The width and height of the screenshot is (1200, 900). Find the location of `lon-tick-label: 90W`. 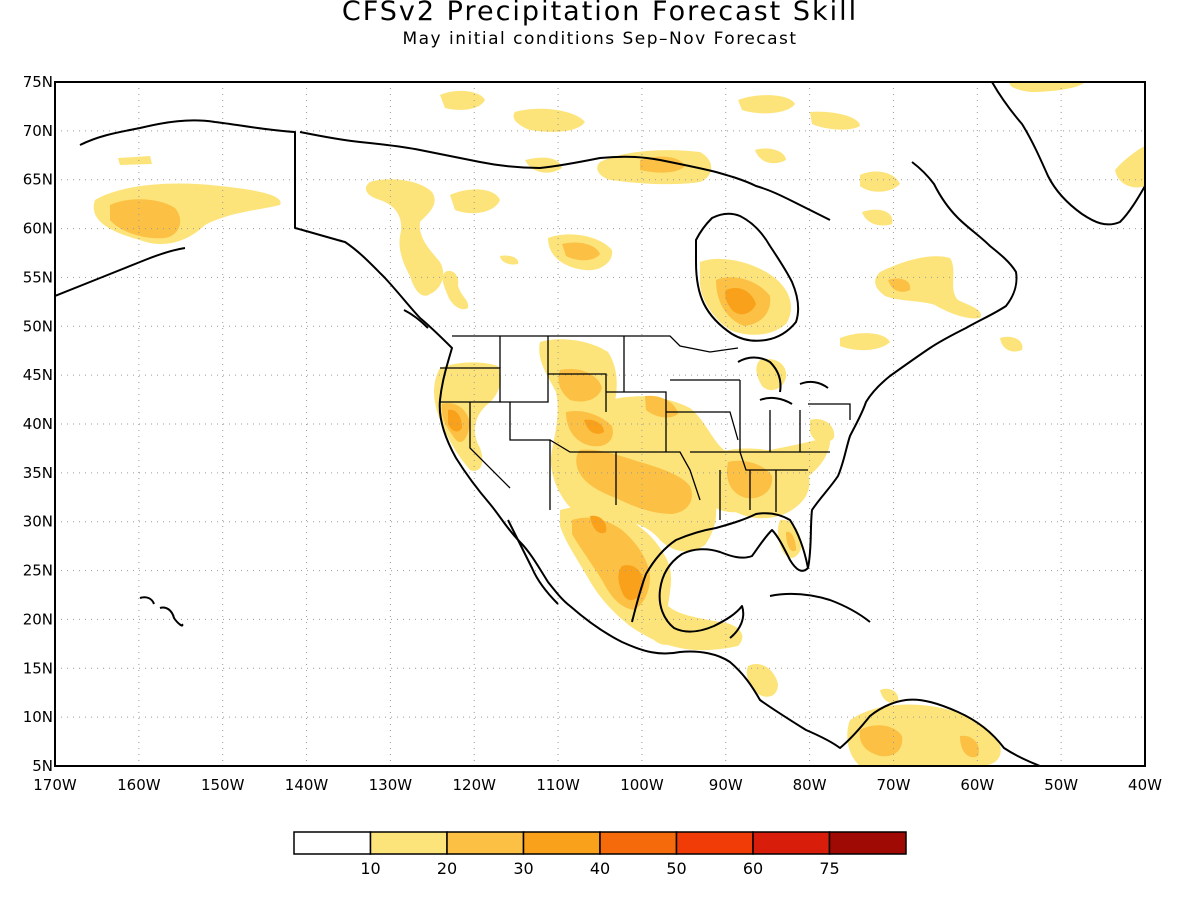

lon-tick-label: 90W is located at coordinates (726, 785).